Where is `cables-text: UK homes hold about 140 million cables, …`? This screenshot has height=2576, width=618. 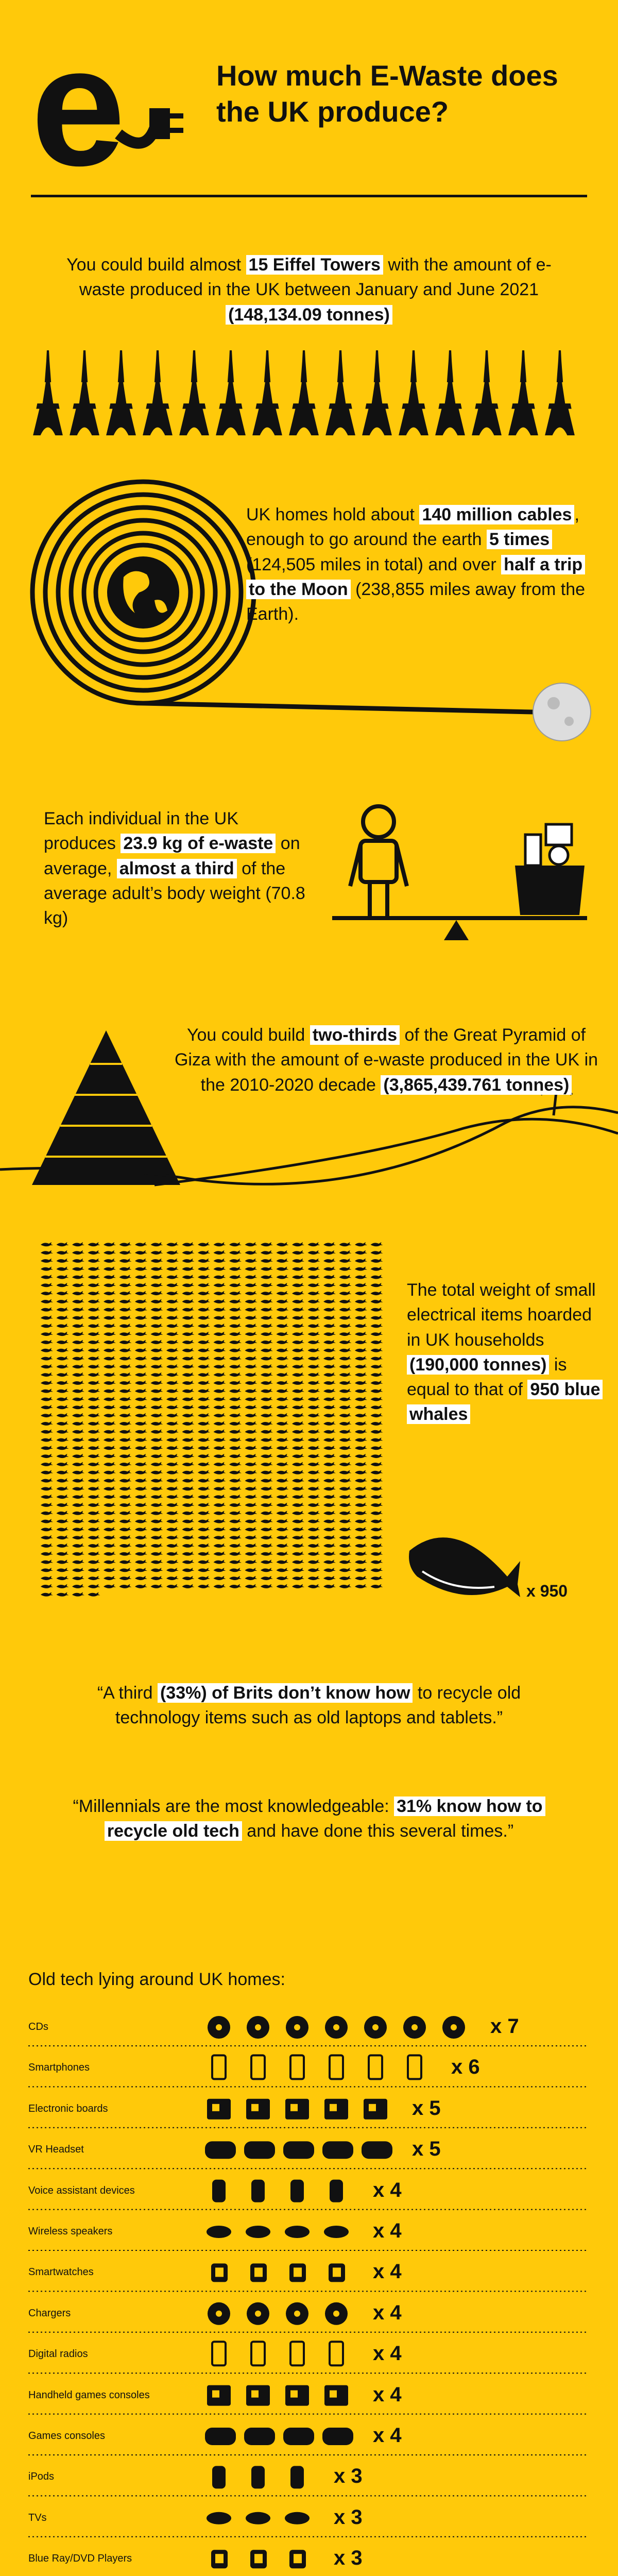 cables-text: UK homes hold about 140 million cables, … is located at coordinates (424, 564).